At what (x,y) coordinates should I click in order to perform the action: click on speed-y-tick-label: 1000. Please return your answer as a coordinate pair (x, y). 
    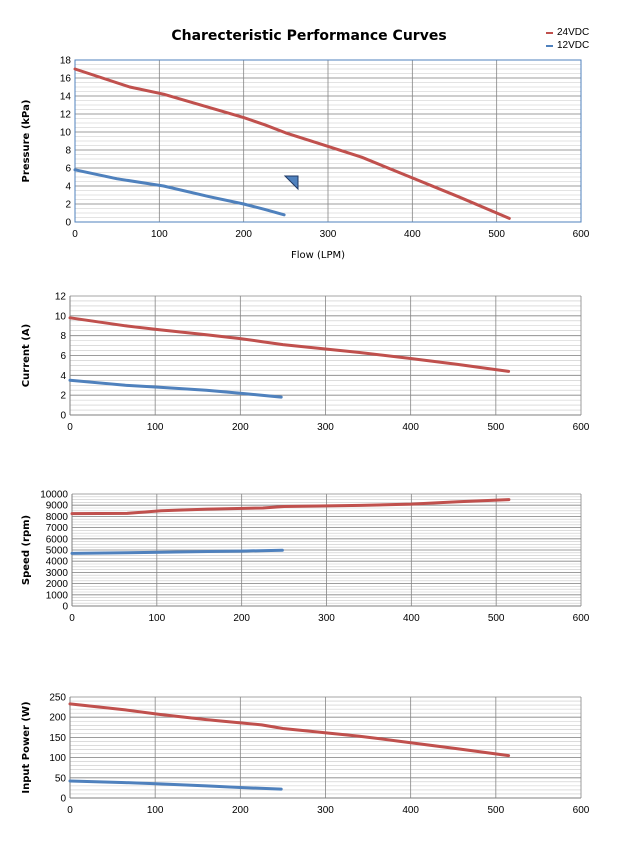
    Looking at the image, I should click on (57, 595).